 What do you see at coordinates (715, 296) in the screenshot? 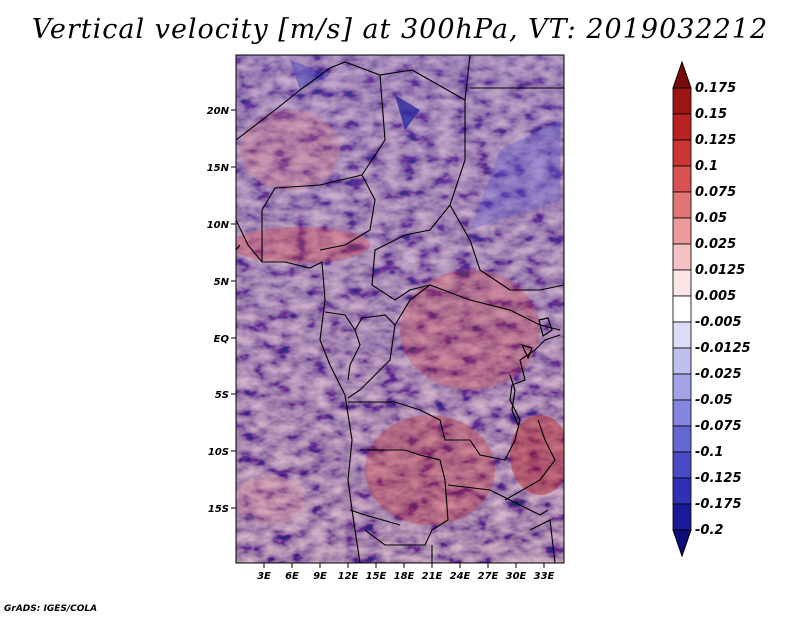
I see `colorbar-label: 0.005` at bounding box center [715, 296].